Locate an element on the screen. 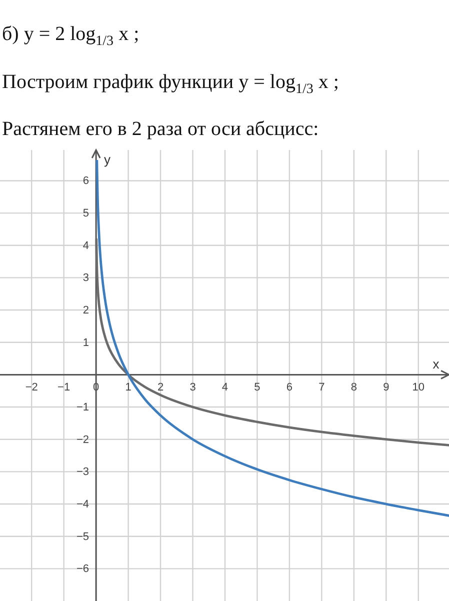  y-tick-label: 4 is located at coordinates (86, 246).